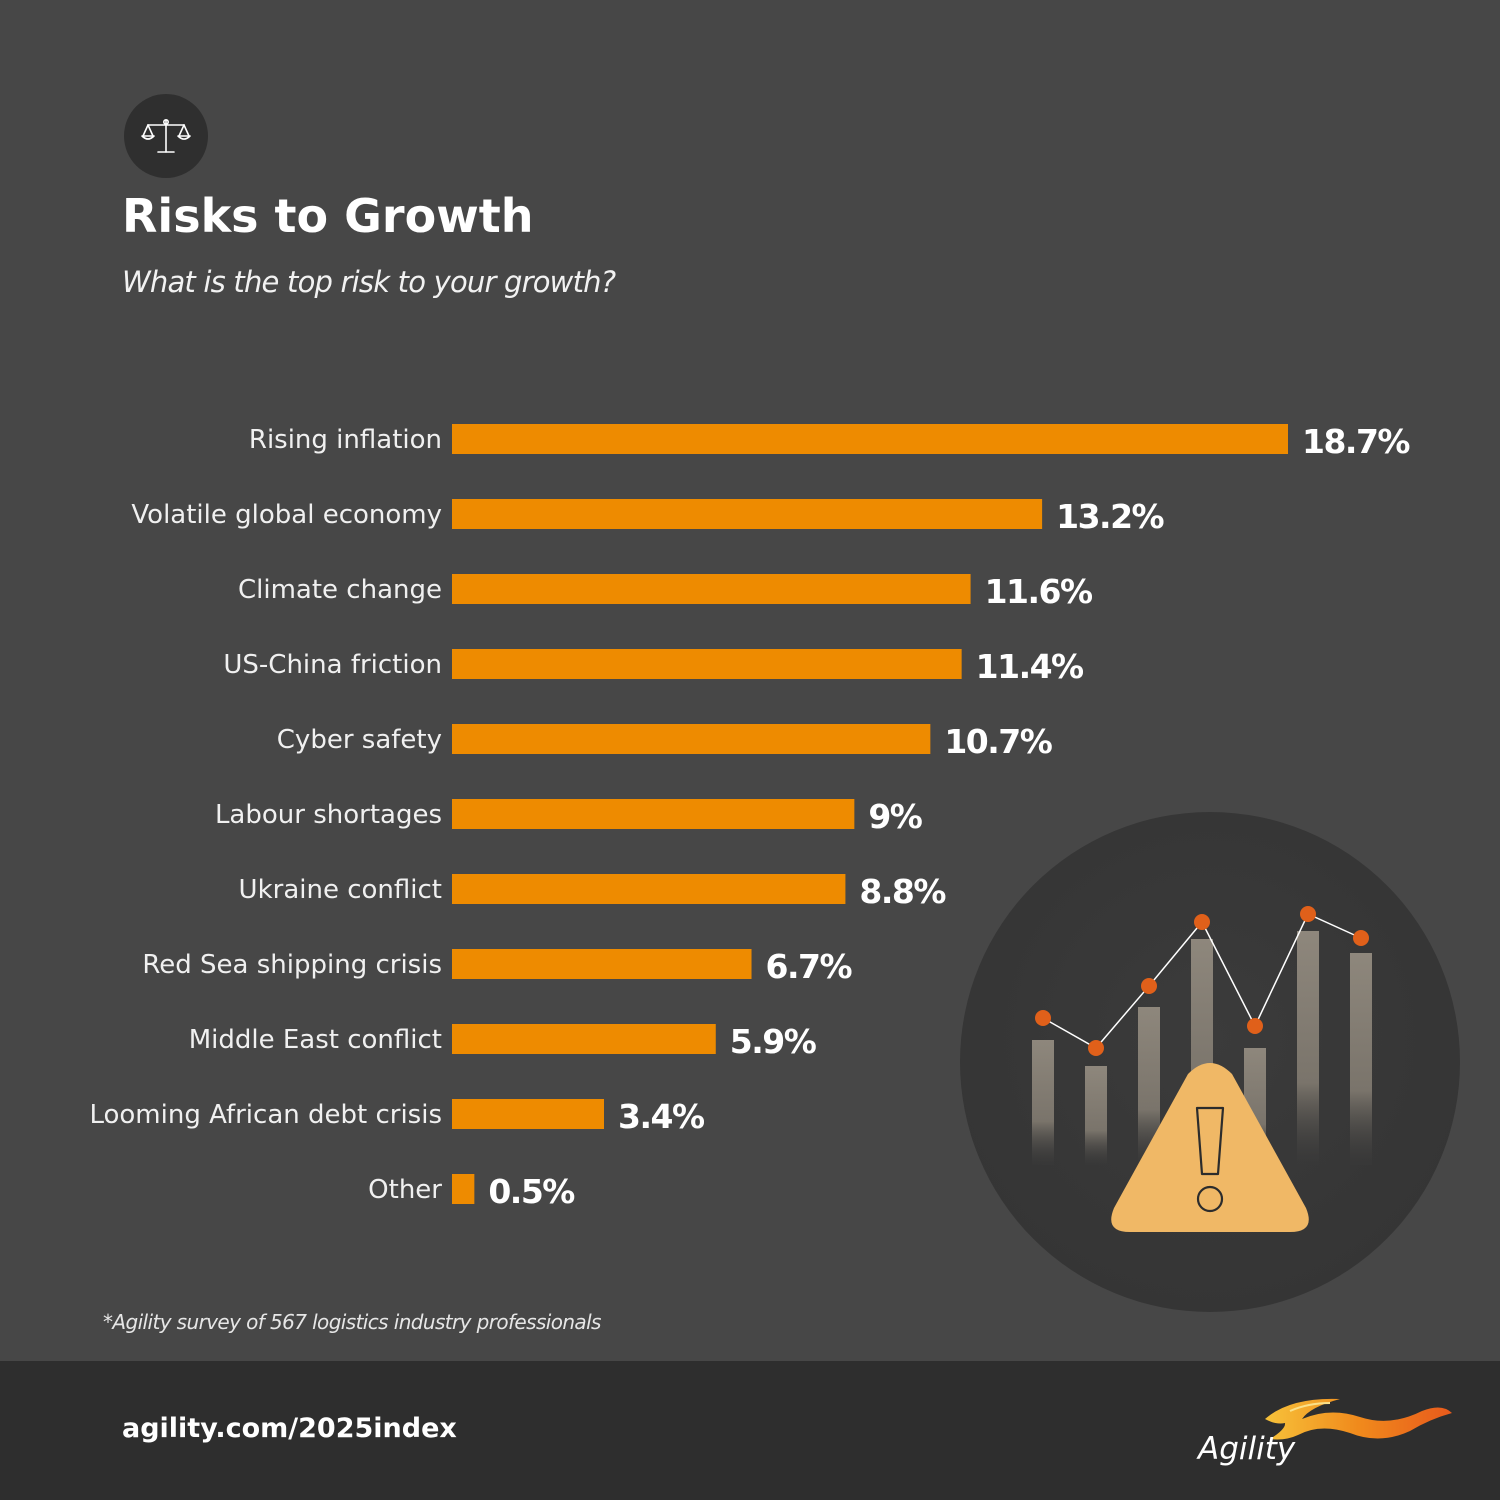 The height and width of the screenshot is (1500, 1500). I want to click on logo-text: Agility, so click(1247, 1449).